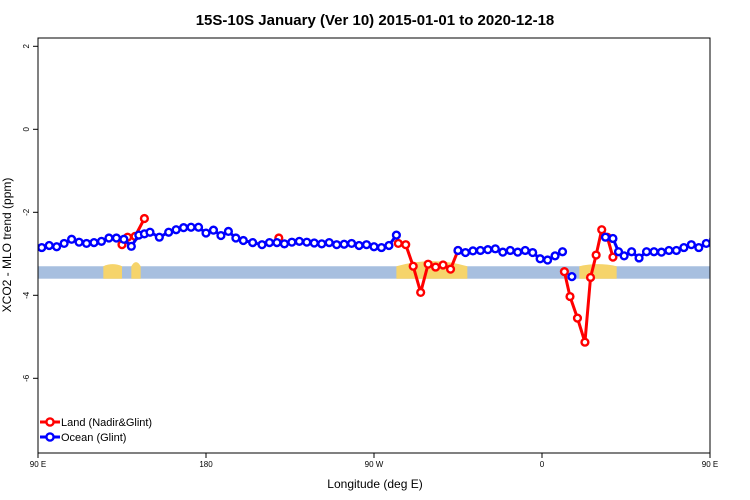 The height and width of the screenshot is (500, 750). I want to click on x-tick-label: 180, so click(206, 464).